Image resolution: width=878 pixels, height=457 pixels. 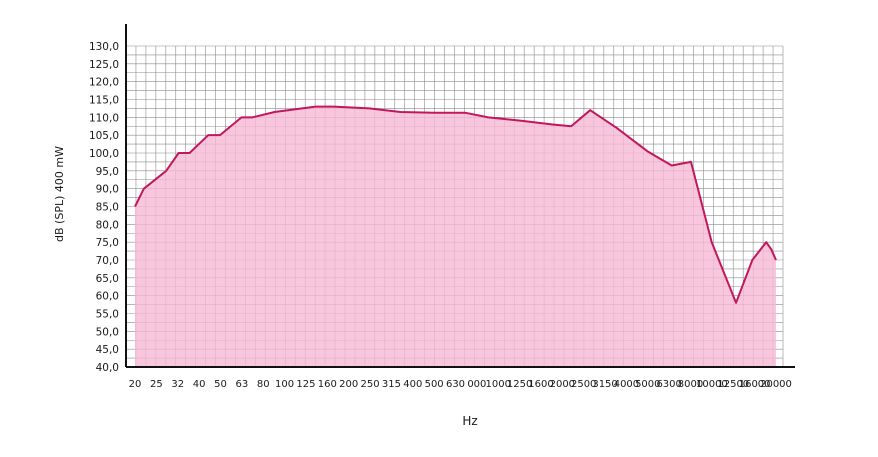 I want to click on y-tick-label: 95,0, so click(x=107, y=172).